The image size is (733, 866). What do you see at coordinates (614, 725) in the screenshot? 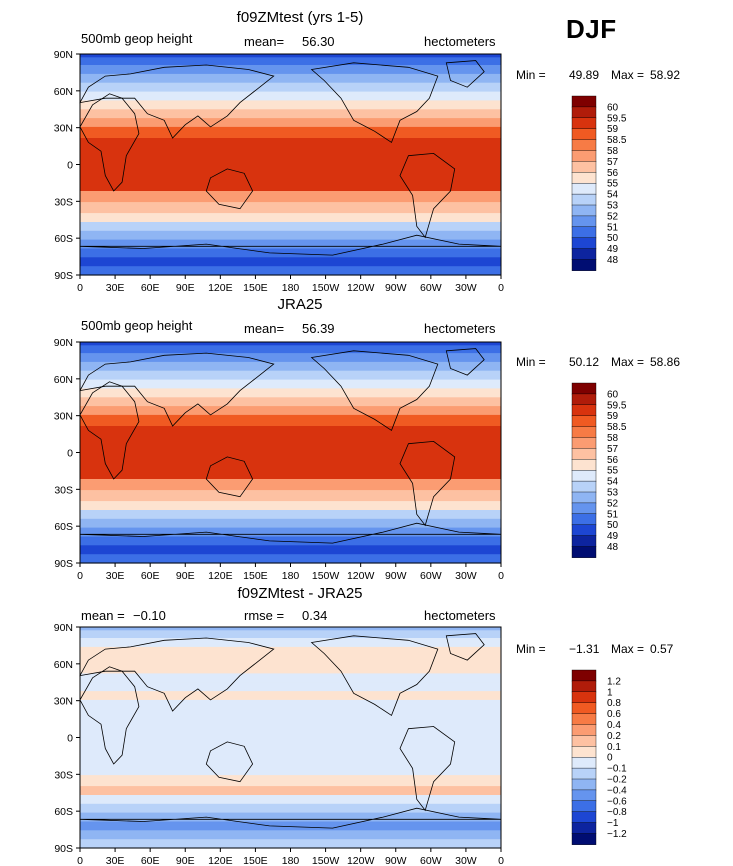
I see `colorbar-label: 0.4` at bounding box center [614, 725].